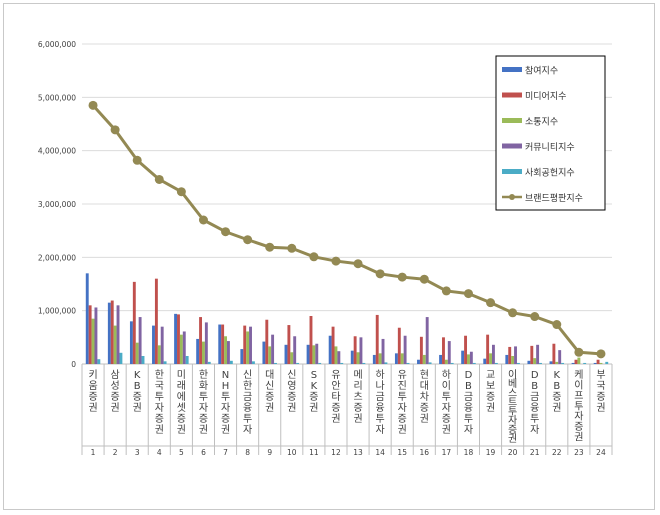  Describe the element at coordinates (579, 452) in the screenshot. I see `x-rank-label: 23` at that location.